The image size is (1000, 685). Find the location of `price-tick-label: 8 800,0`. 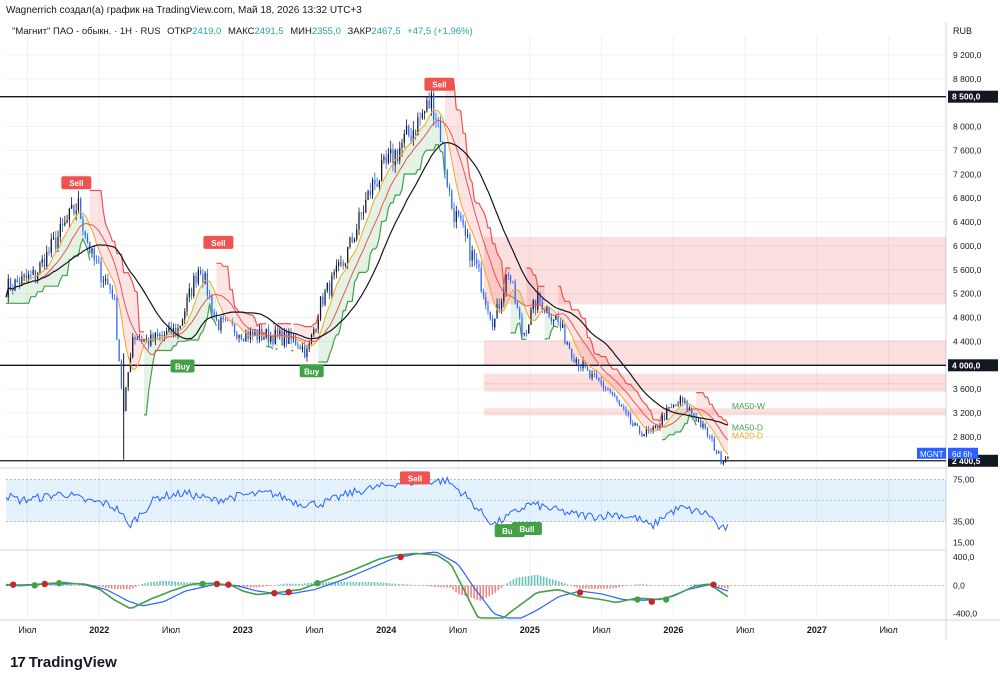

price-tick-label: 8 800,0 is located at coordinates (967, 79).